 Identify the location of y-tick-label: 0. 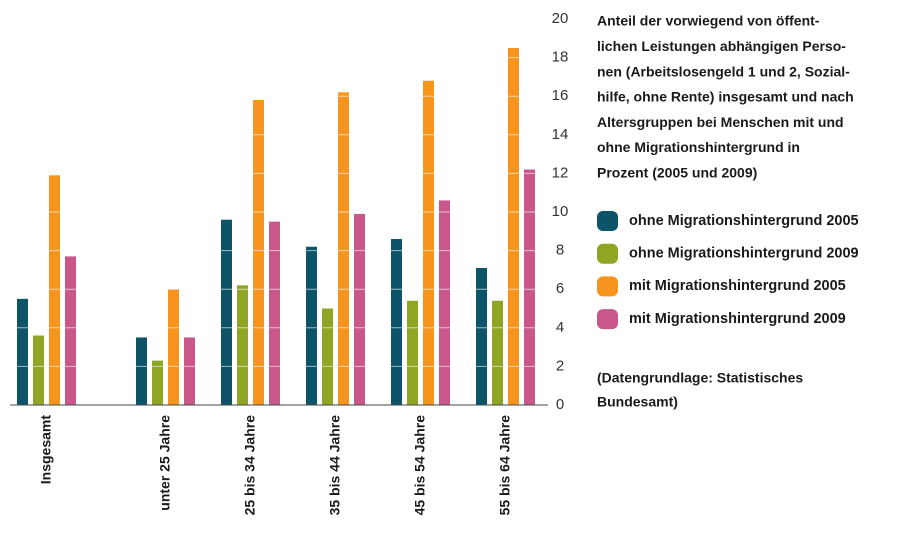
(560, 404).